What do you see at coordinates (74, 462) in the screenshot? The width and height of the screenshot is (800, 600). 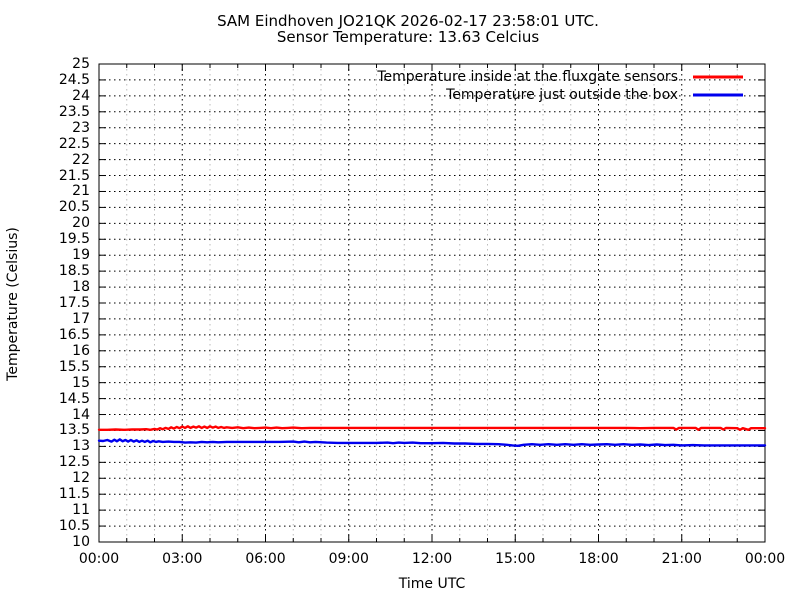 I see `y-tick-label: 12.5` at bounding box center [74, 462].